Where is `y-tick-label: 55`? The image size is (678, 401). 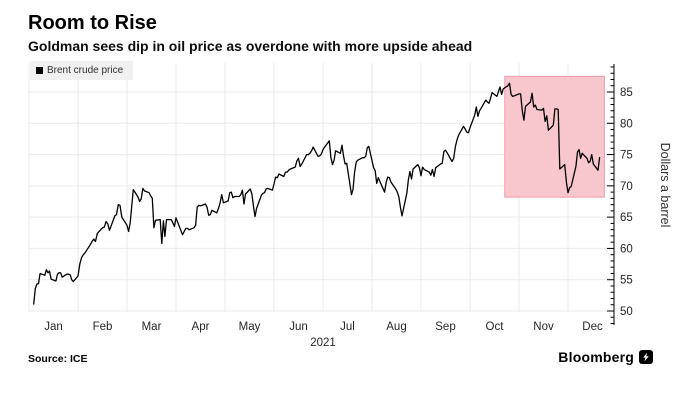
y-tick-label: 55 is located at coordinates (626, 281).